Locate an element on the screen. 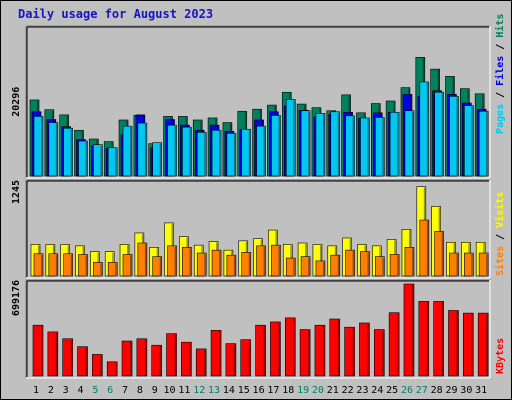 This screenshot has width=512, height=400. pages-bar-16-body is located at coordinates (261, 151).